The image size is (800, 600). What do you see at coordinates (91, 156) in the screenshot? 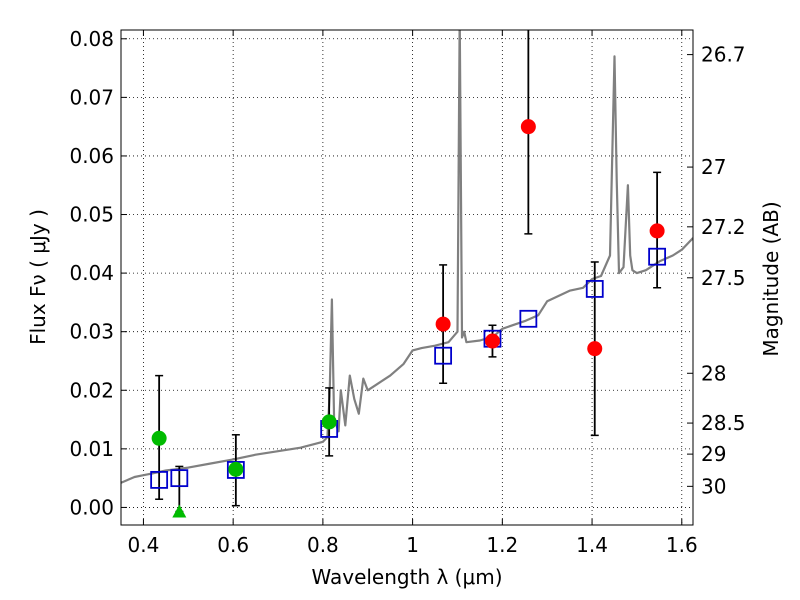
I see `y-tick-label: 0.06` at bounding box center [91, 156].